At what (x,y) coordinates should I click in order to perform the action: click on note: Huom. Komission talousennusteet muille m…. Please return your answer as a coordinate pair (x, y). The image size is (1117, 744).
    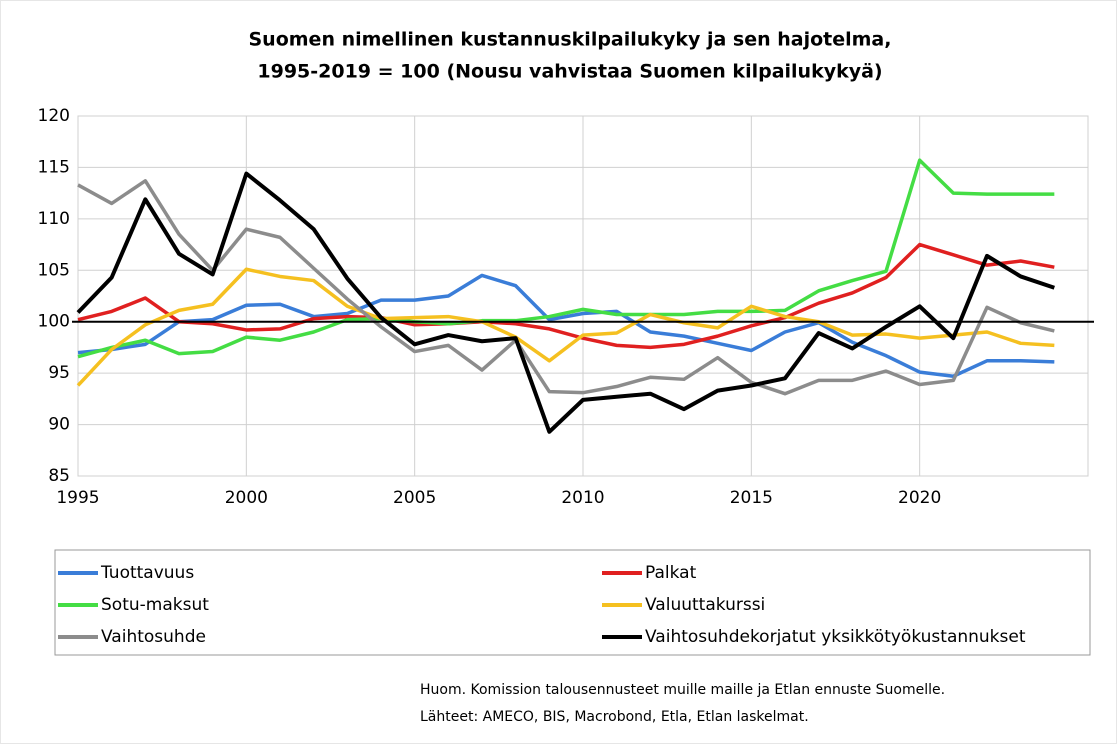
    Looking at the image, I should click on (682, 690).